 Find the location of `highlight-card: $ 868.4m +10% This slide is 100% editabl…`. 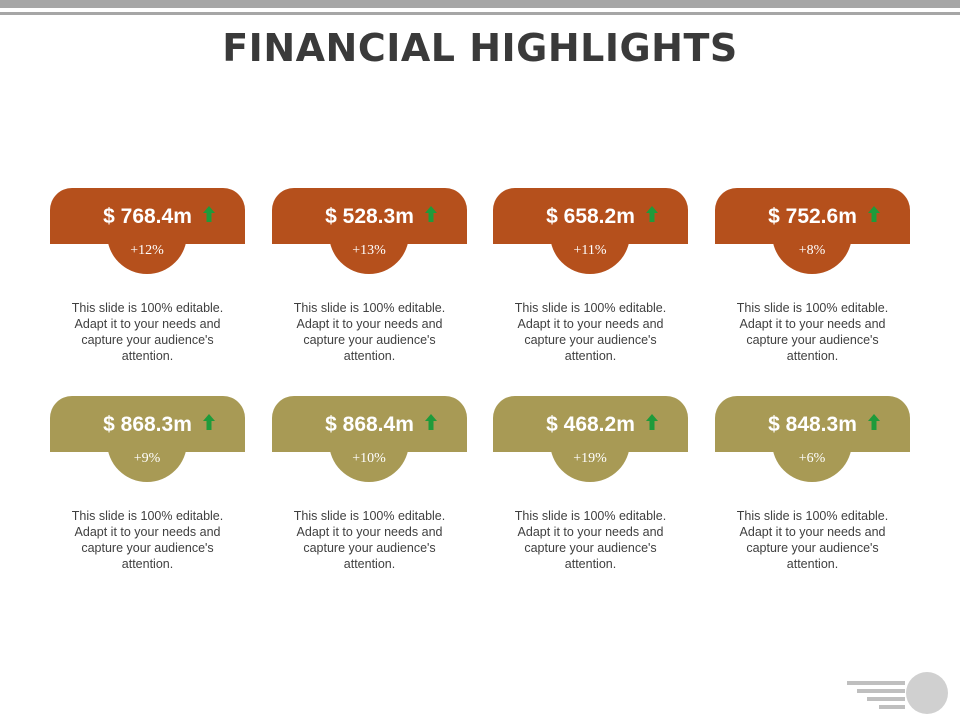

highlight-card: $ 868.4m +10% This slide is 100% editabl… is located at coordinates (369, 483).